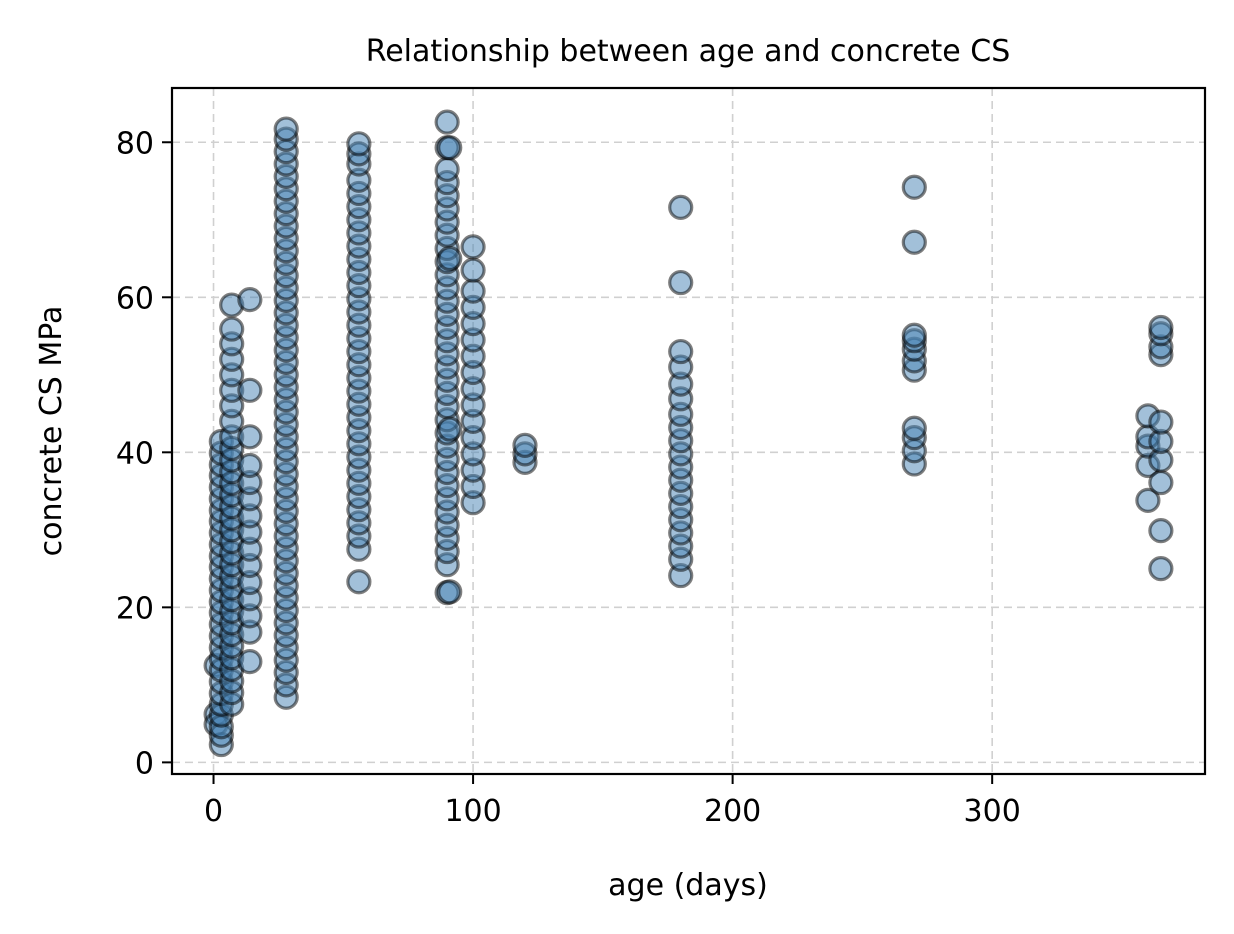  What do you see at coordinates (213, 811) in the screenshot?
I see `x-tick-label: 0` at bounding box center [213, 811].